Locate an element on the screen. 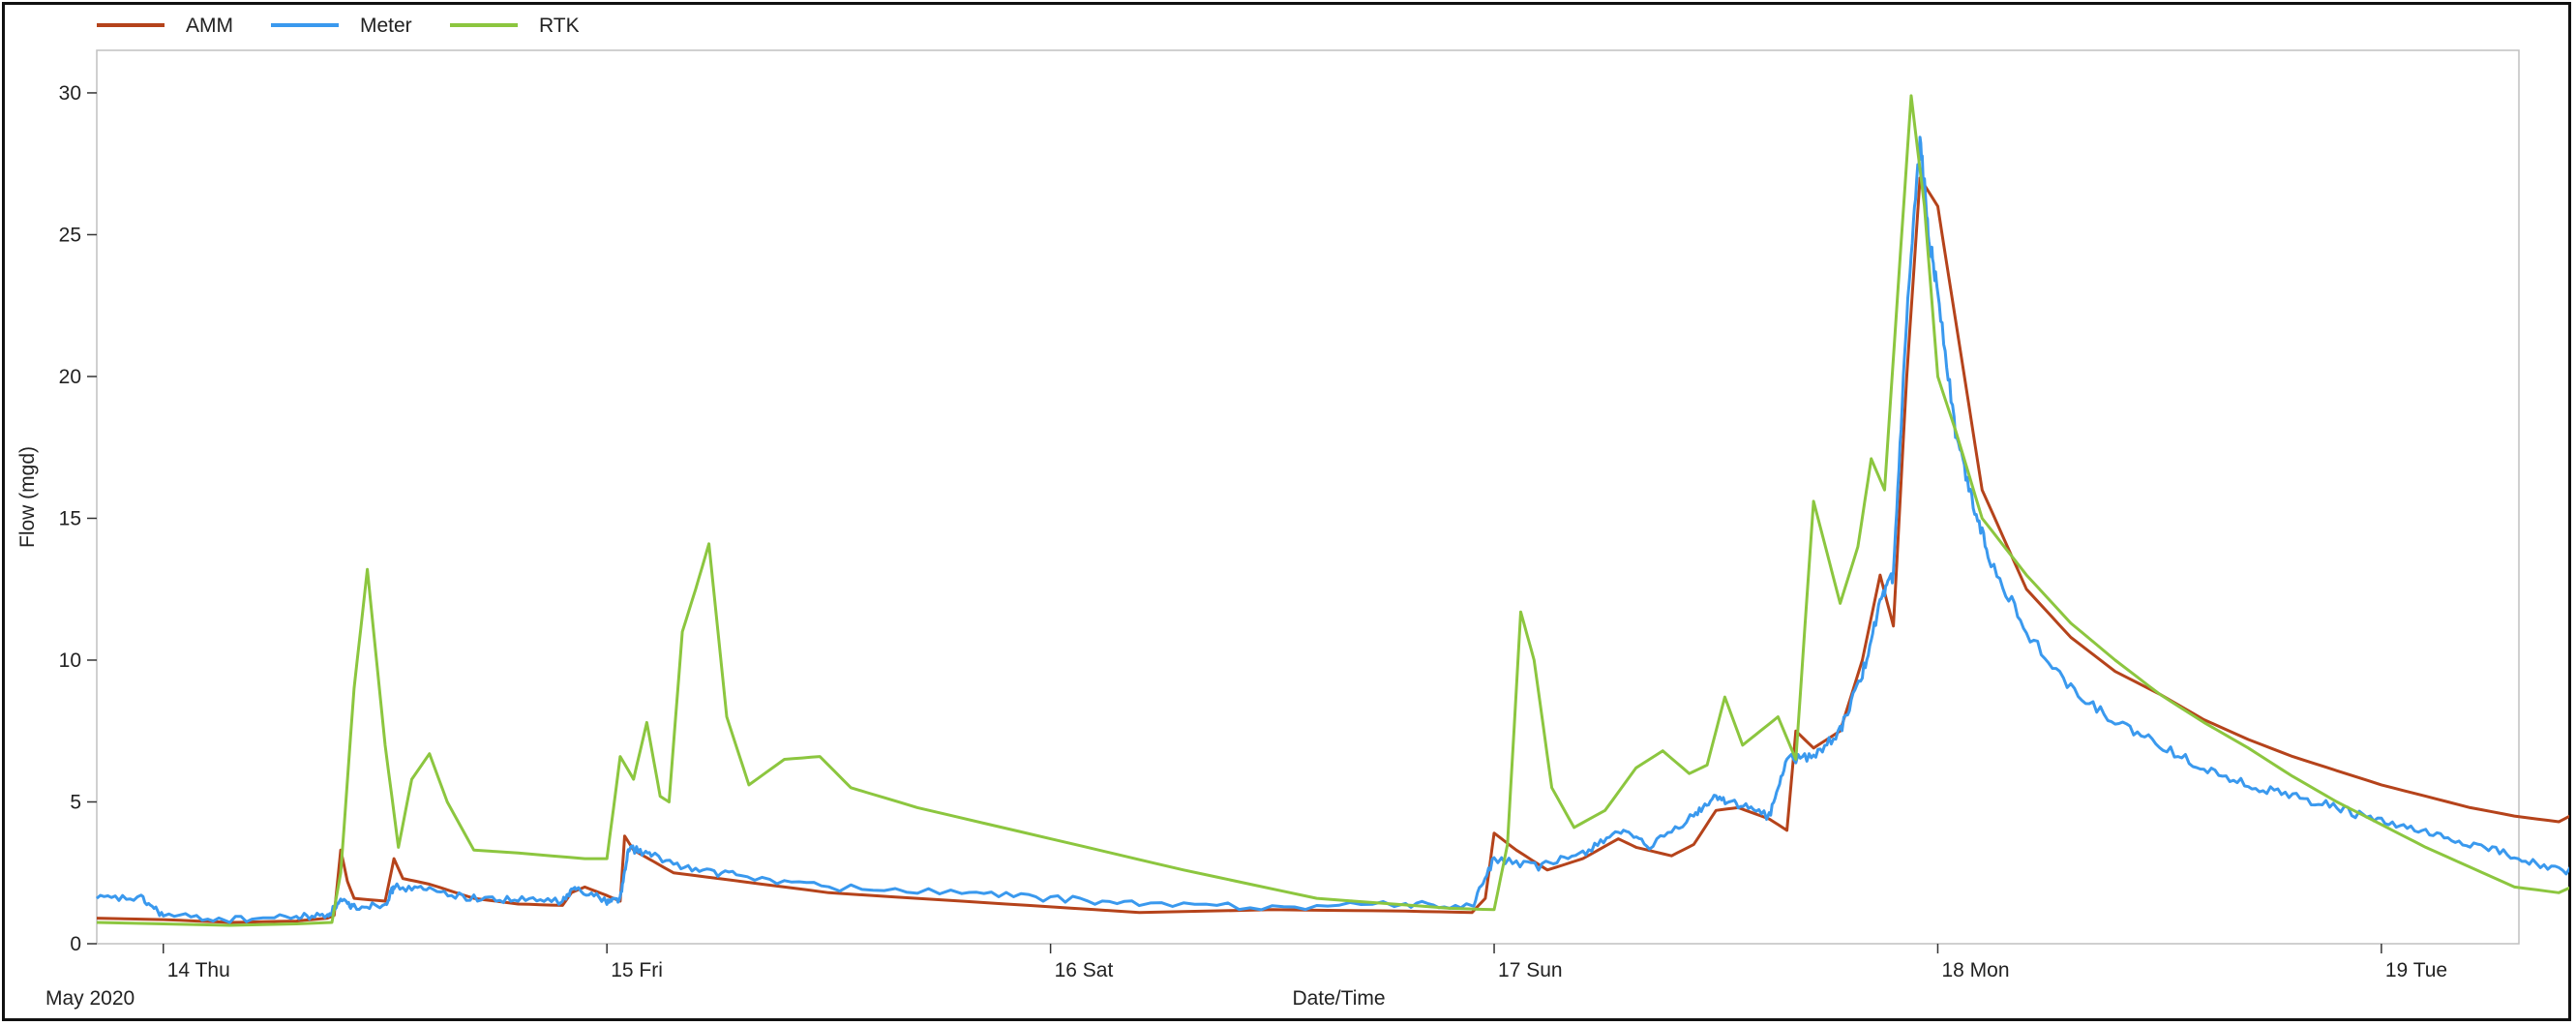 The image size is (2576, 1026). y-tick-label: 20 is located at coordinates (70, 377).